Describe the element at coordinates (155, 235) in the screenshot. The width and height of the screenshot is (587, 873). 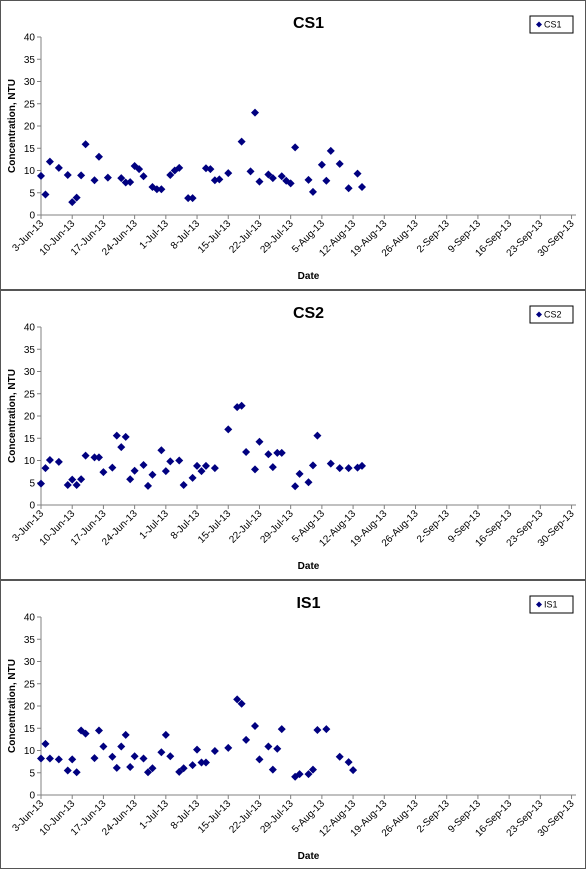
I see `x-tick-label: 1-Jul-13` at that location.